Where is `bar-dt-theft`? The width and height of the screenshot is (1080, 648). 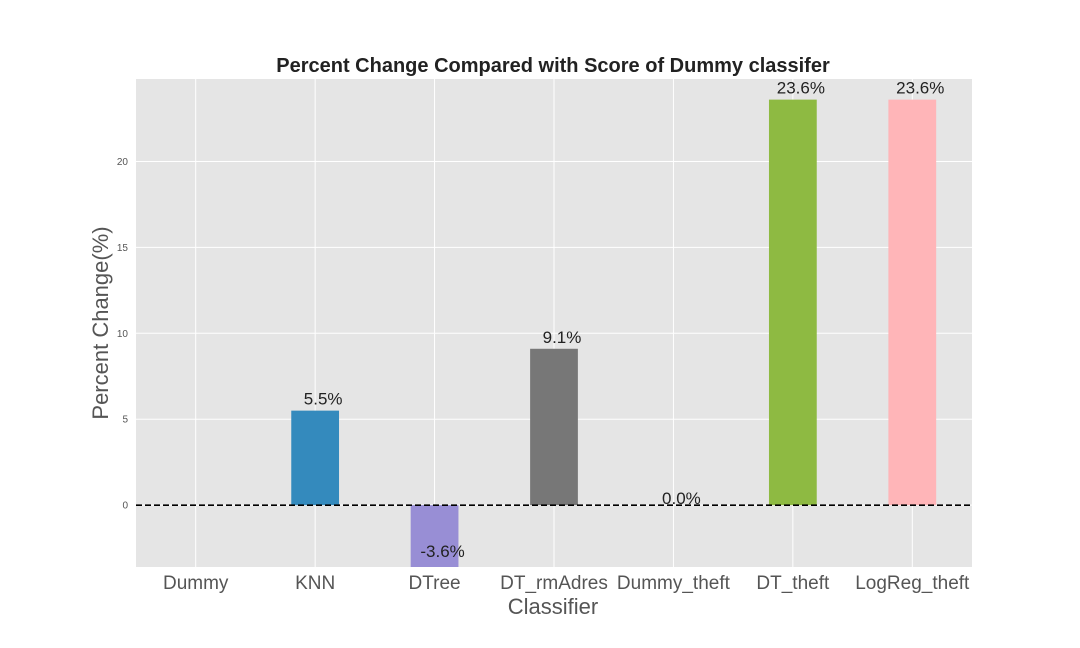
bar-dt-theft is located at coordinates (792, 302).